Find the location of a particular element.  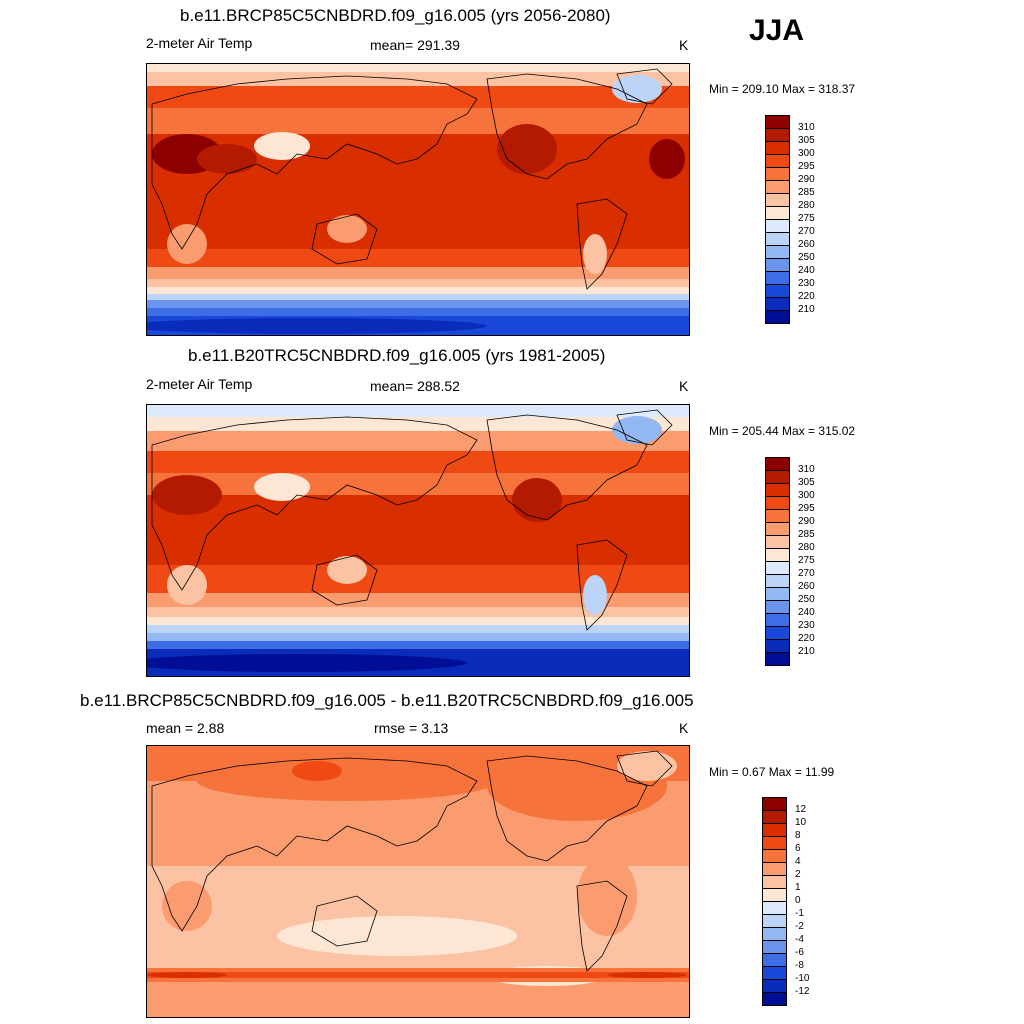

panel1-map is located at coordinates (418, 199).